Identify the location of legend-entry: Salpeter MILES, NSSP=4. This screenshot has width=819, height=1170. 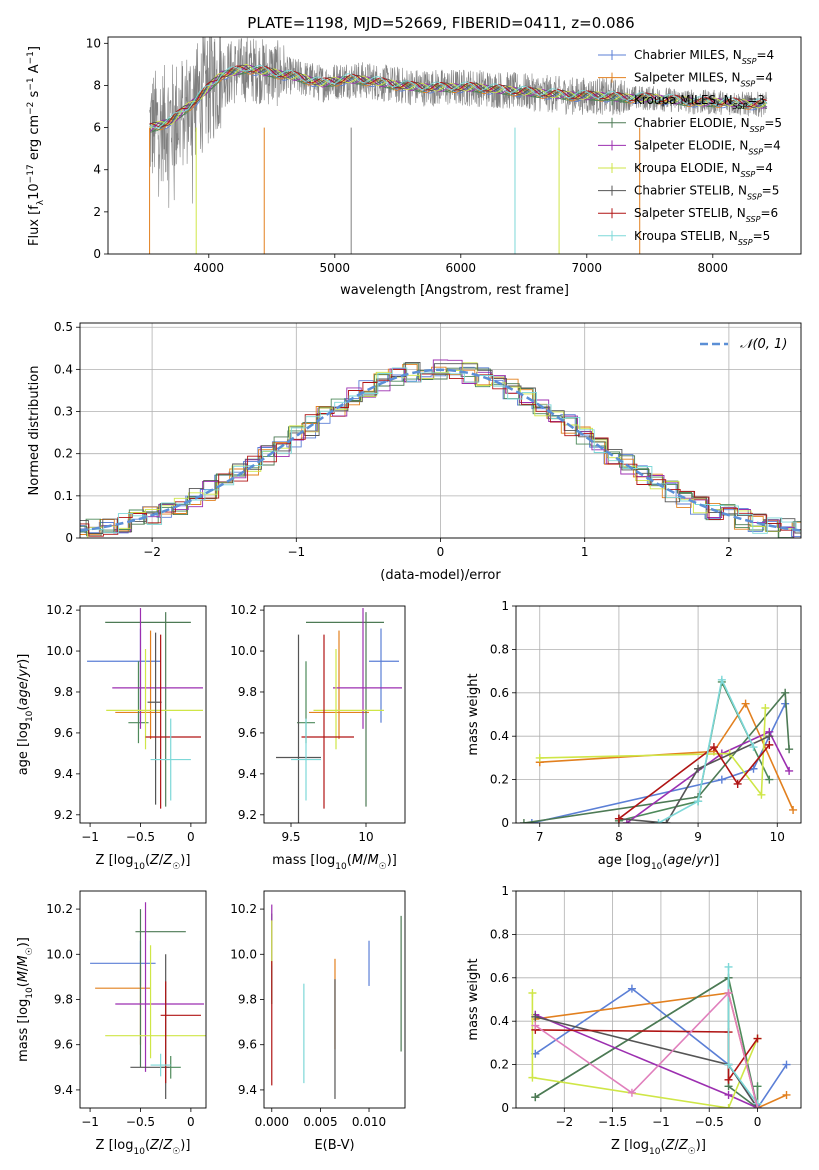
(703, 80).